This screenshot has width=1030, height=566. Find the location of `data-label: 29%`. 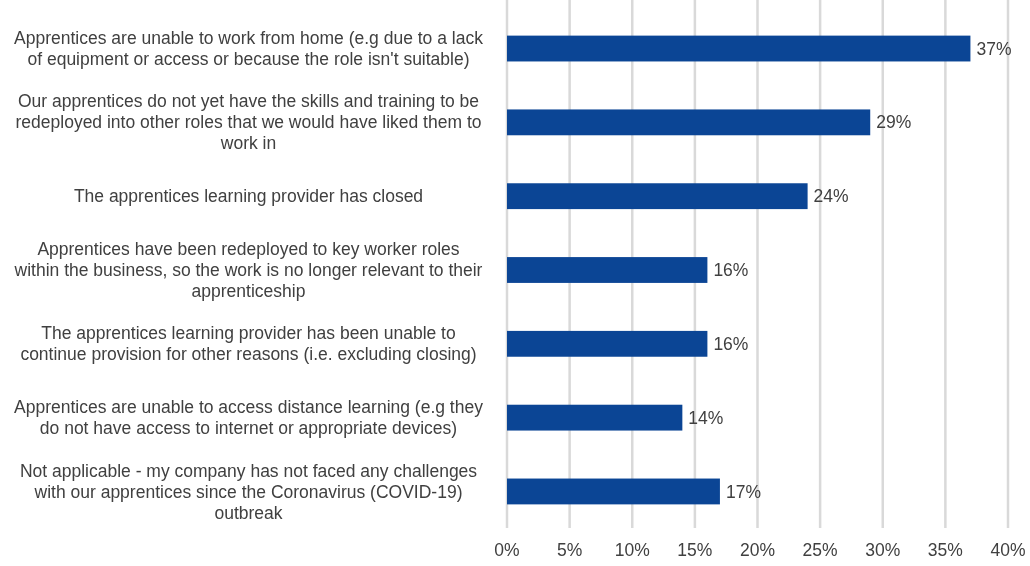

data-label: 29% is located at coordinates (894, 122).